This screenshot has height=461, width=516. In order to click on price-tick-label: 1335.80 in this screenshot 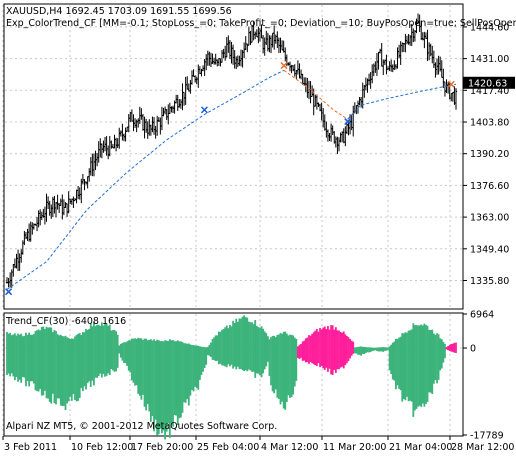, I will do `click(489, 281)`.